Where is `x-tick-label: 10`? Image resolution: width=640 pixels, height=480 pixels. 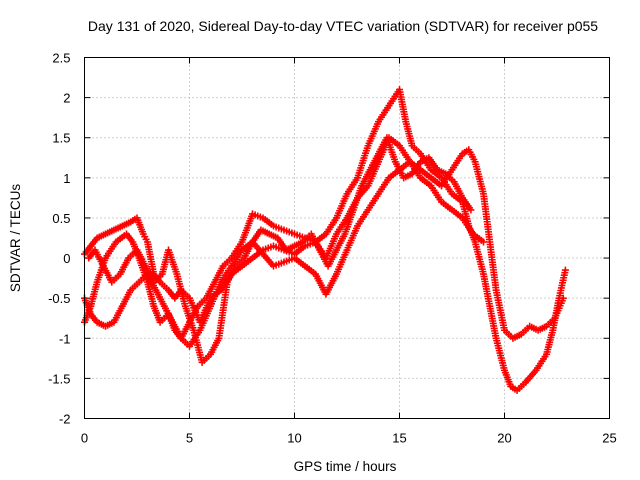
x-tick-label: 10 is located at coordinates (294, 438).